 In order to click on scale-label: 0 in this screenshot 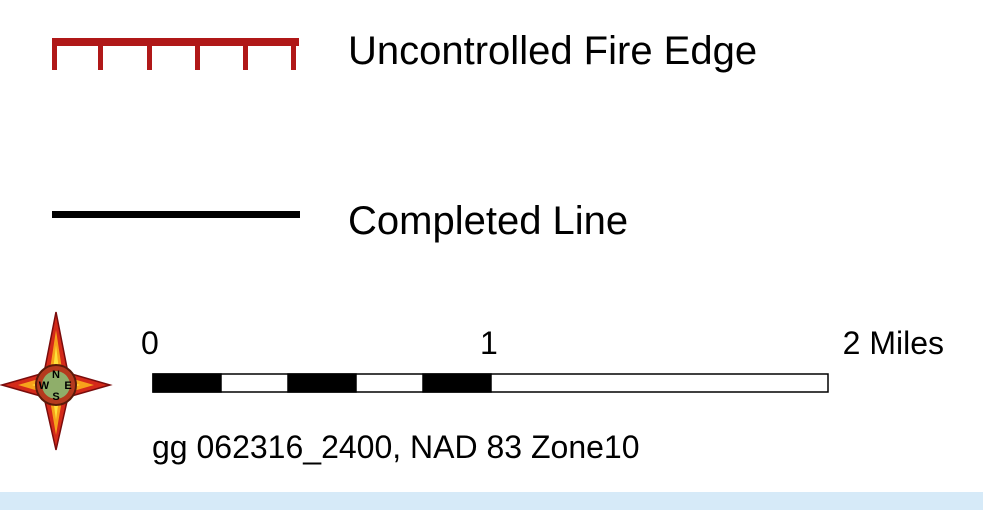, I will do `click(150, 343)`.